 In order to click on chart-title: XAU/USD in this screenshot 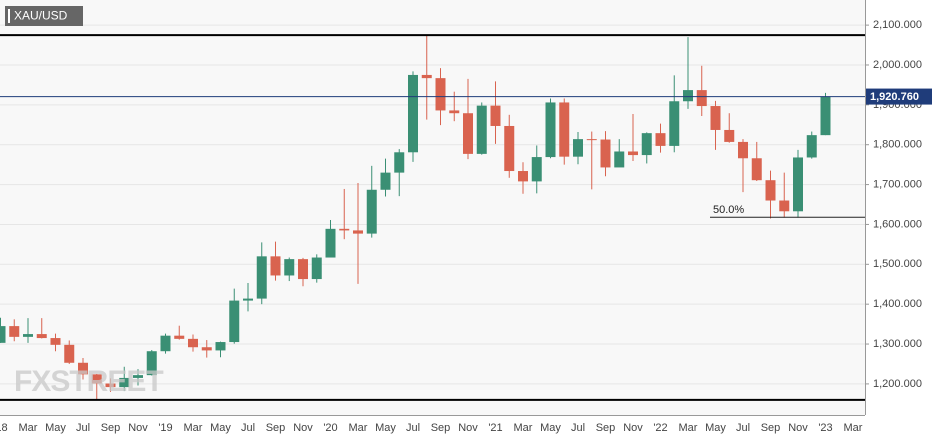, I will do `click(41, 16)`.